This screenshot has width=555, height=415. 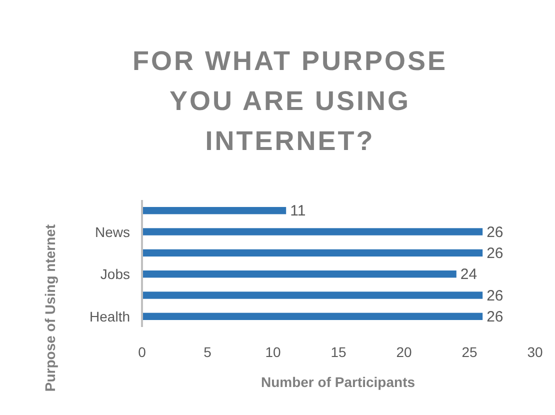 What do you see at coordinates (273, 352) in the screenshot?
I see `x-tick-label: 10` at bounding box center [273, 352].